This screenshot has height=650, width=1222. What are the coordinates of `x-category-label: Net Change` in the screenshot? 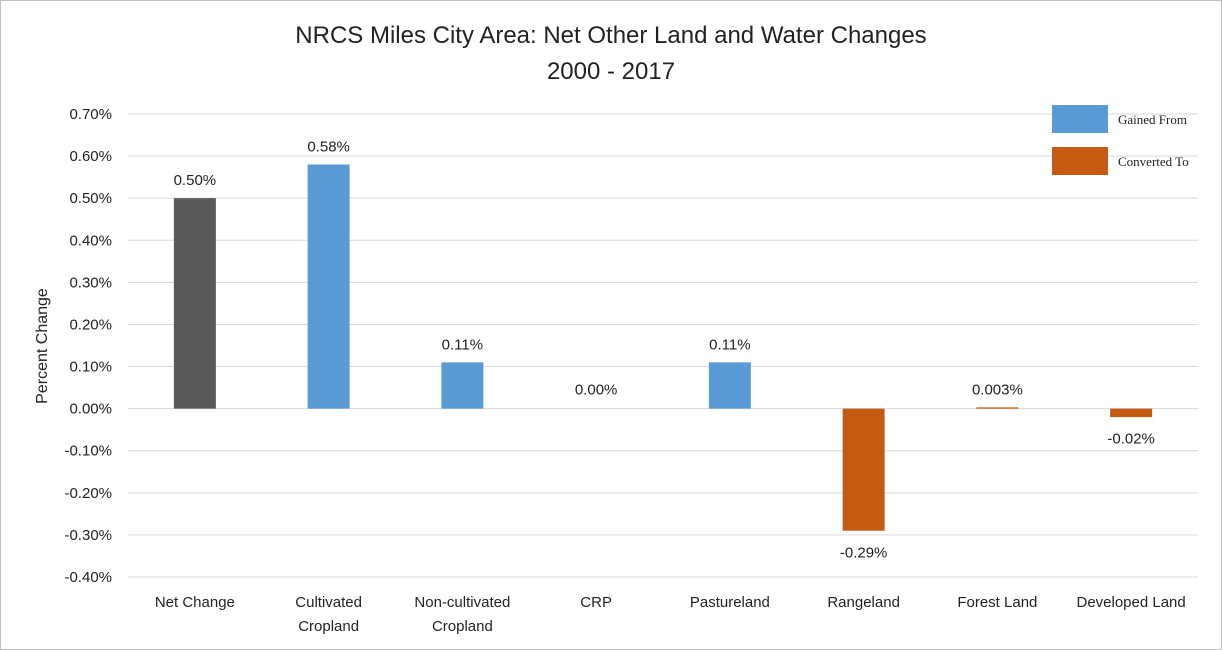 It's located at (195, 602).